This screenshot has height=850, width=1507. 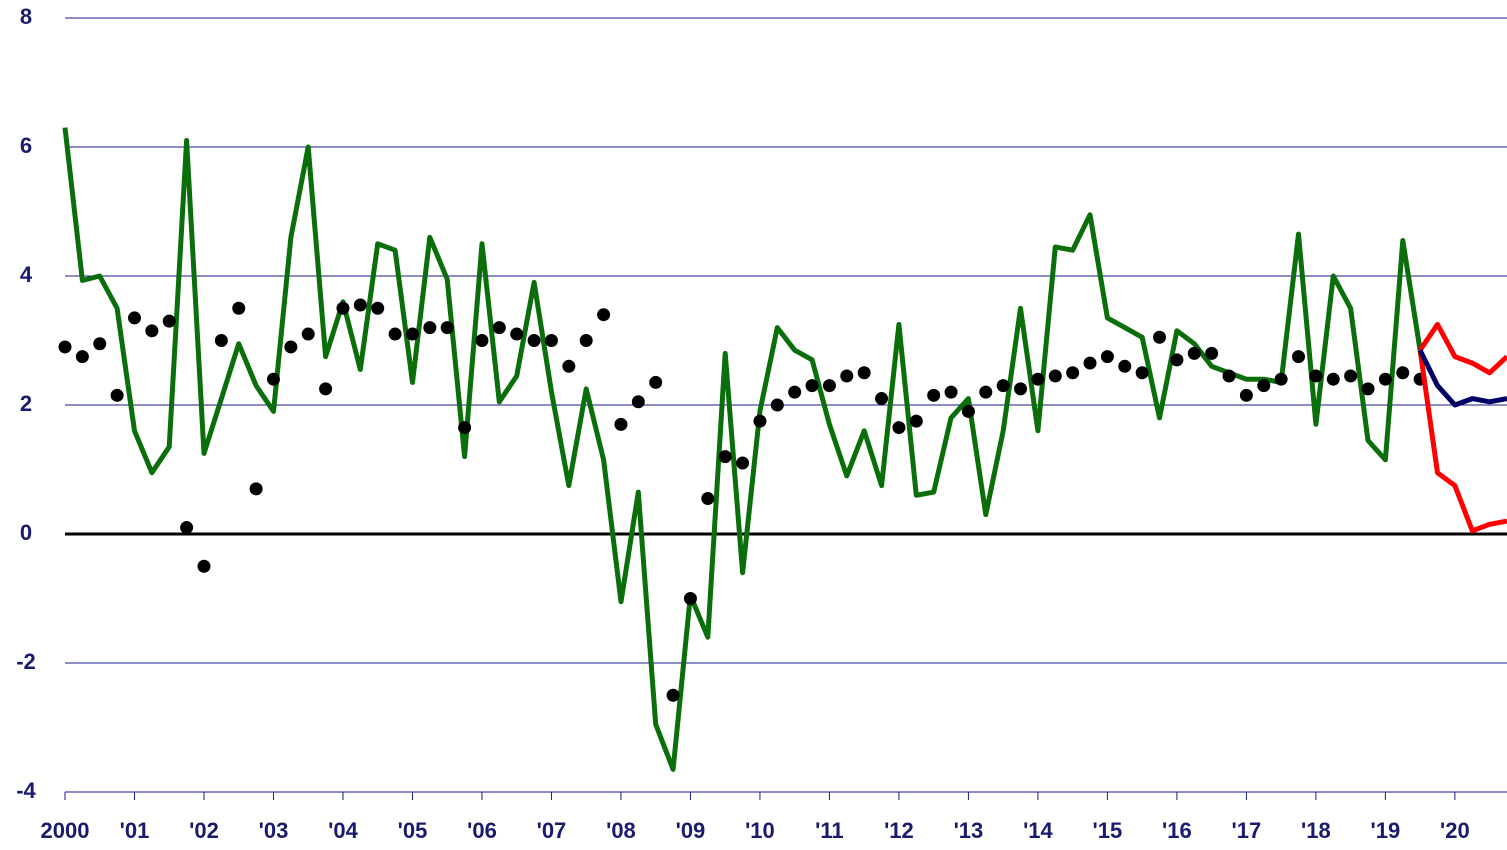 What do you see at coordinates (829, 830) in the screenshot?
I see `x-tick-label: '11` at bounding box center [829, 830].